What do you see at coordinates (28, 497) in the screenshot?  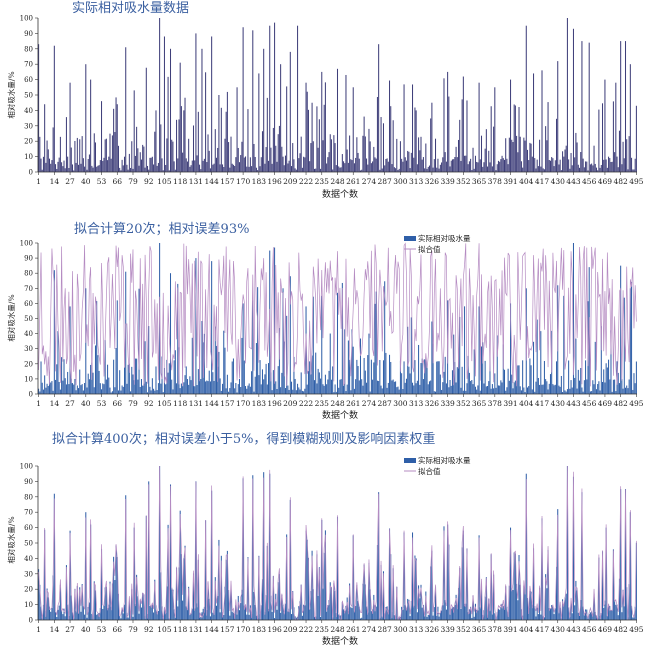 I see `y-tick-label: 80` at bounding box center [28, 497].